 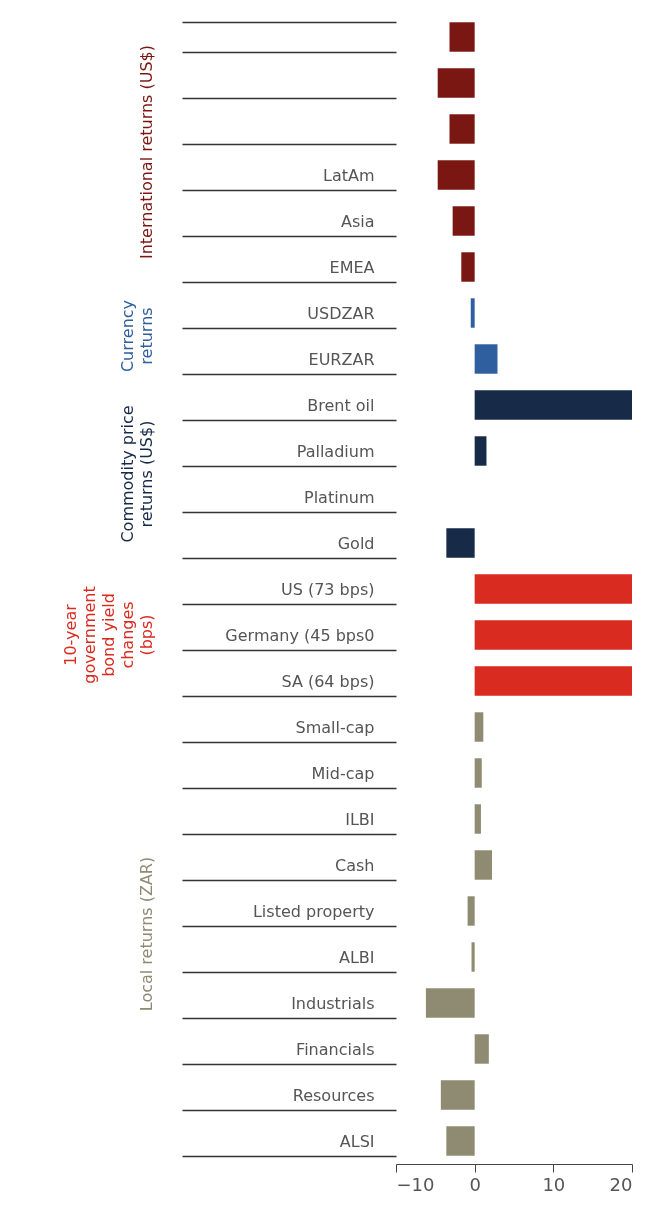 What do you see at coordinates (146, 934) in the screenshot?
I see `text: Local returns (ZAR)` at bounding box center [146, 934].